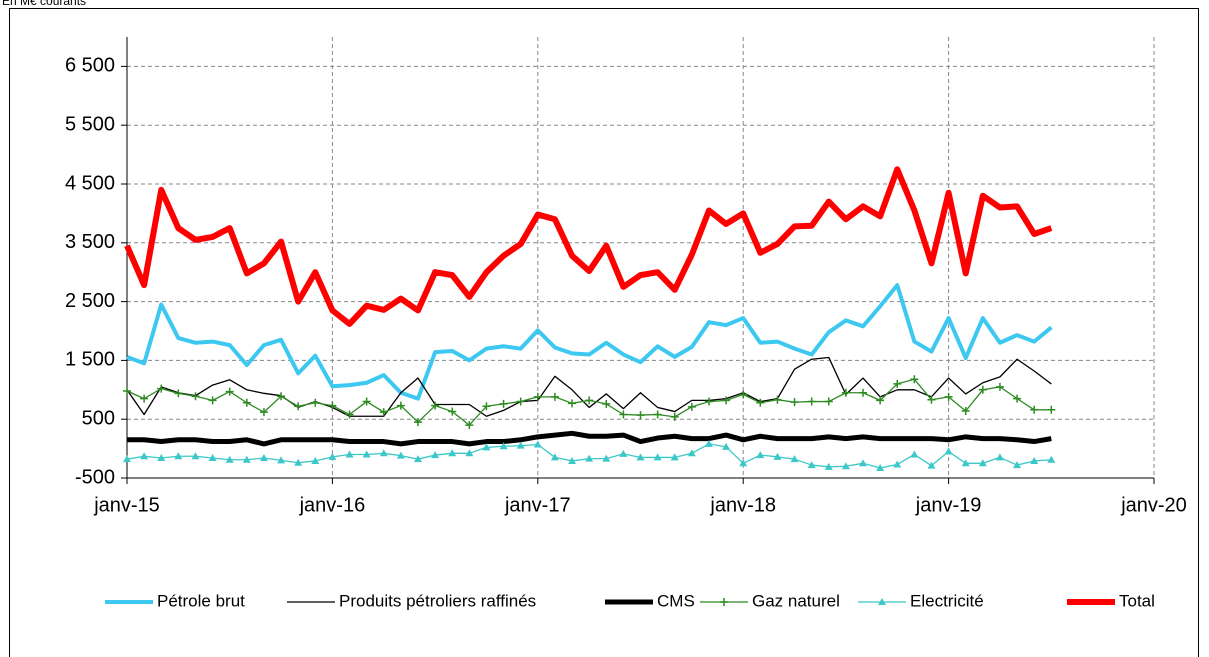  Describe the element at coordinates (95, 477) in the screenshot. I see `y-tick-label: -500` at that location.